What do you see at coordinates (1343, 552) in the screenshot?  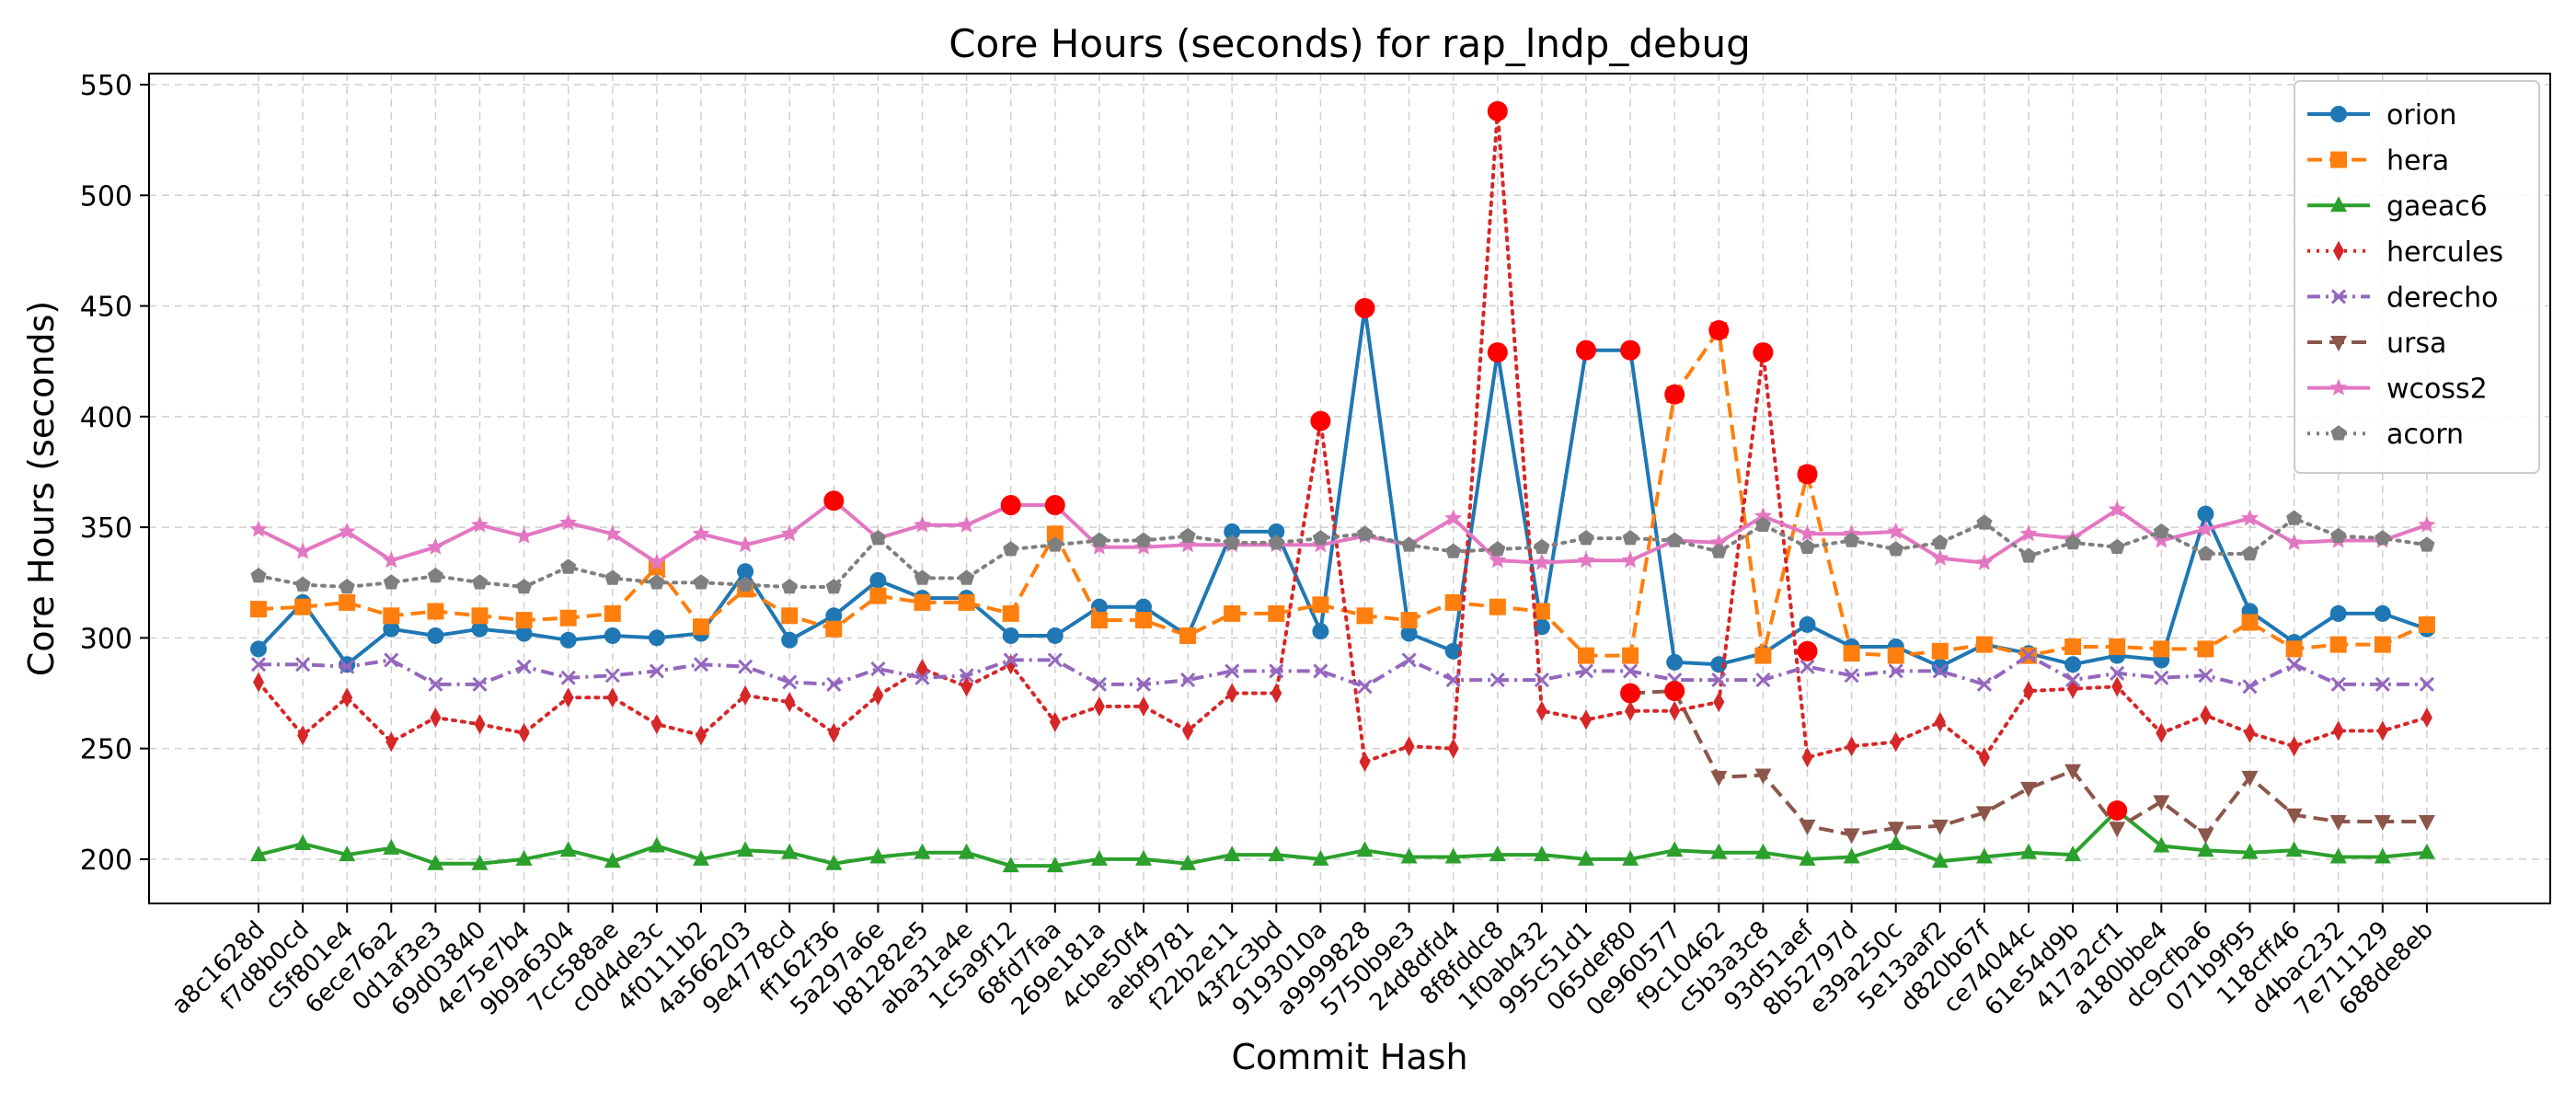 I see `series-line-acorn` at bounding box center [1343, 552].